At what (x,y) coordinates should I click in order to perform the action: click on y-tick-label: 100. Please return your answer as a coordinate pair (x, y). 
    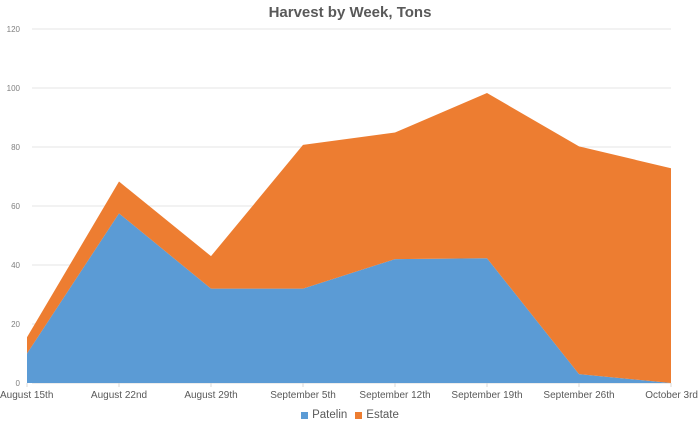
    Looking at the image, I should click on (14, 88).